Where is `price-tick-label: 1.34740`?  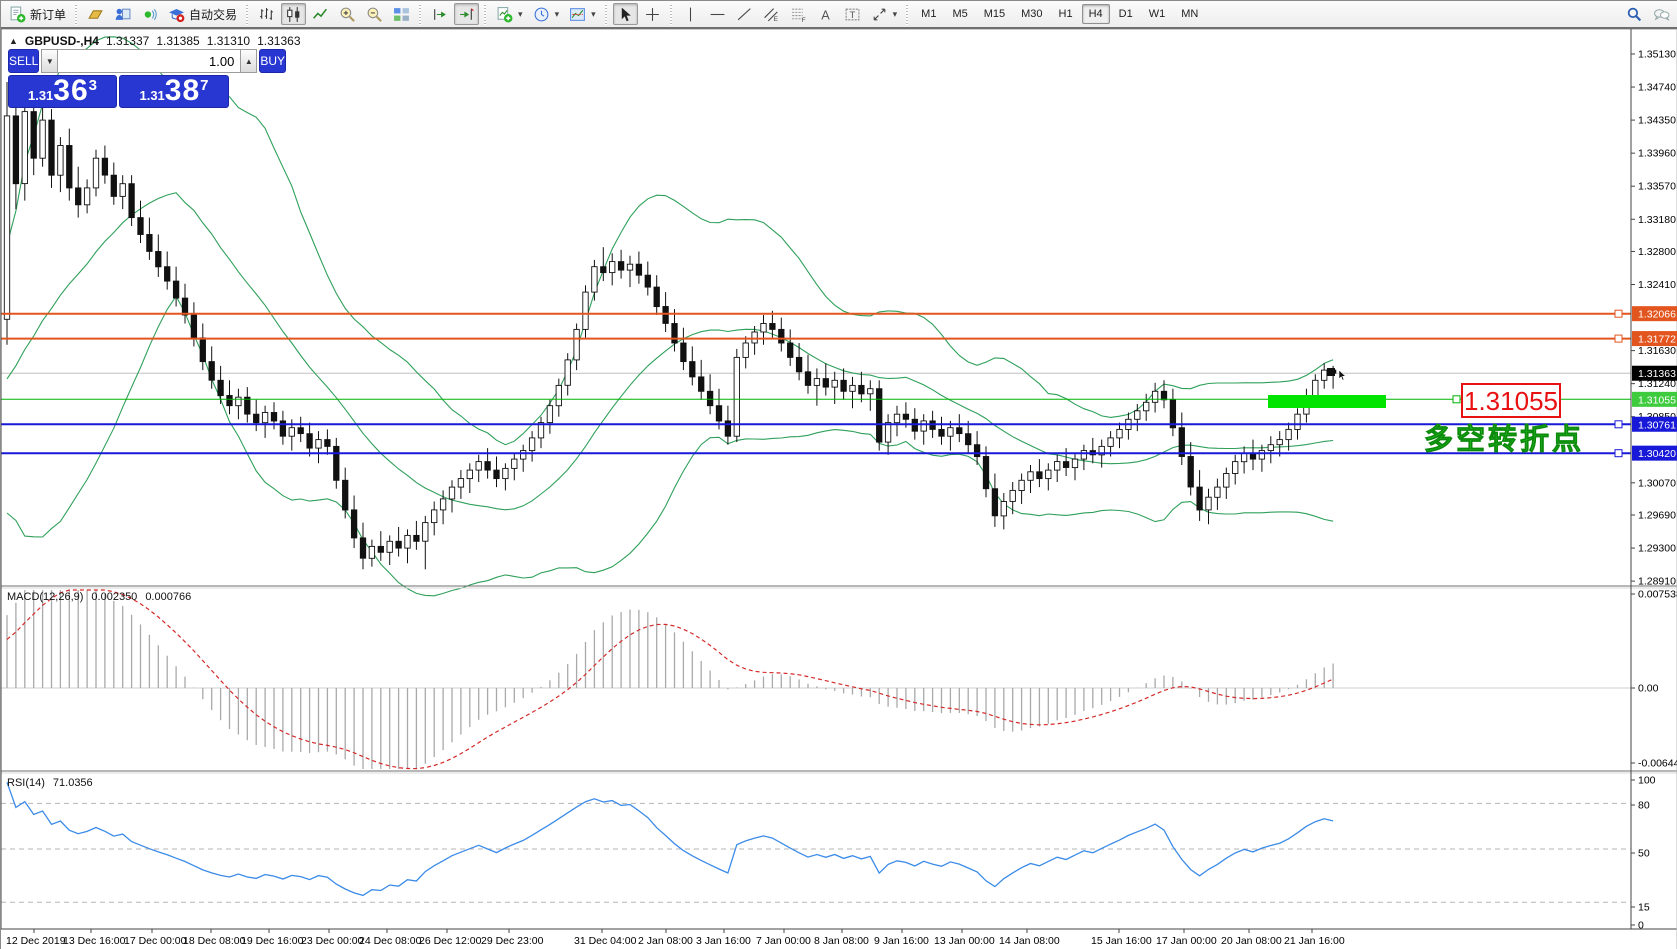
price-tick-label: 1.34740 is located at coordinates (1657, 88).